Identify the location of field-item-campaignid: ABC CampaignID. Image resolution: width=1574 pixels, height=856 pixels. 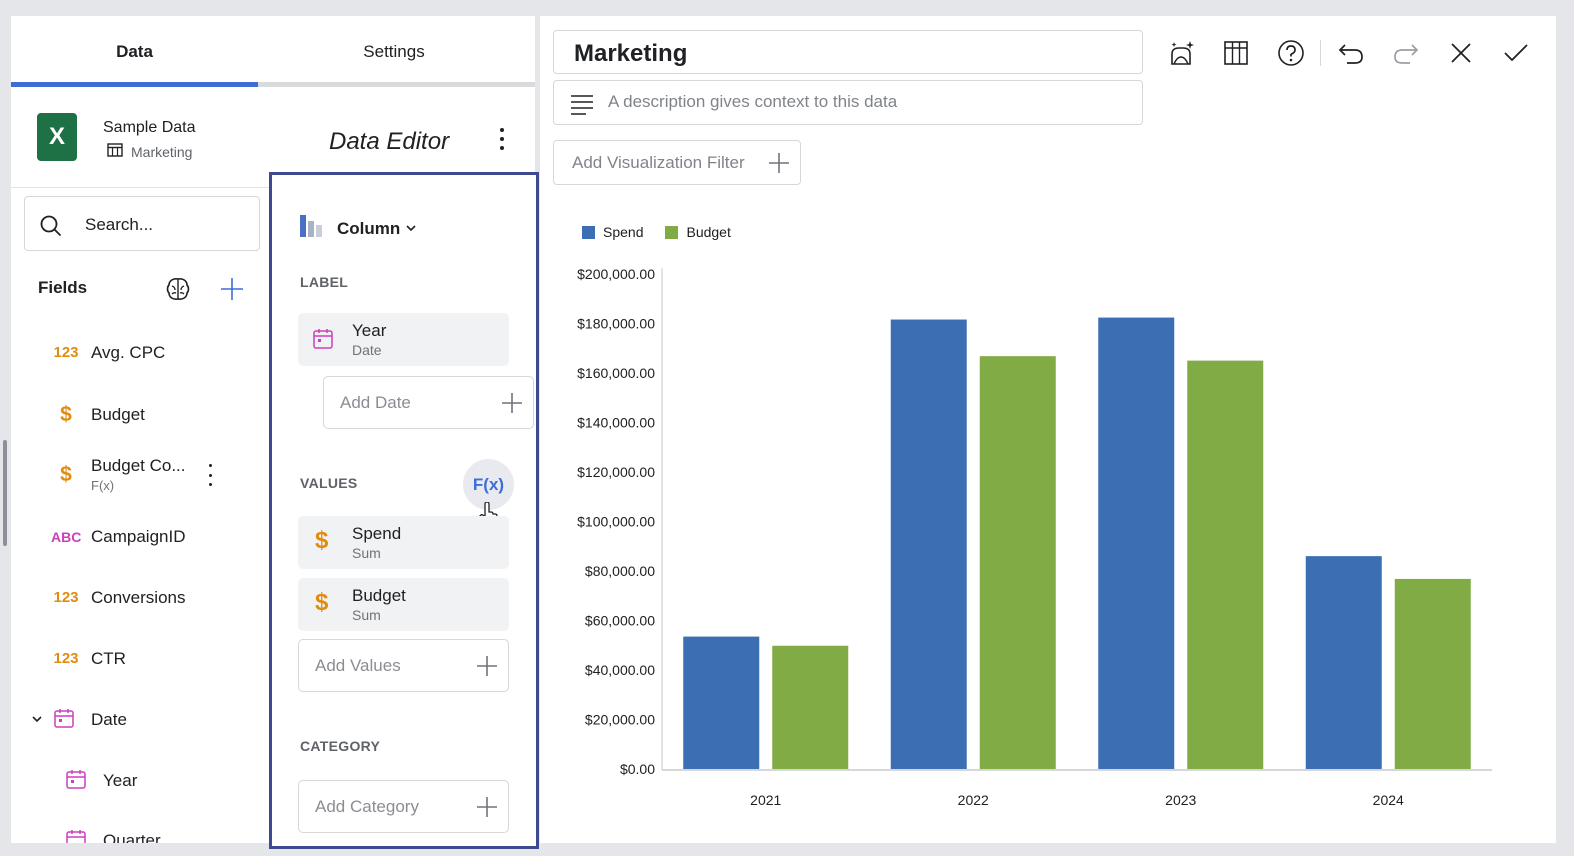
(140, 536).